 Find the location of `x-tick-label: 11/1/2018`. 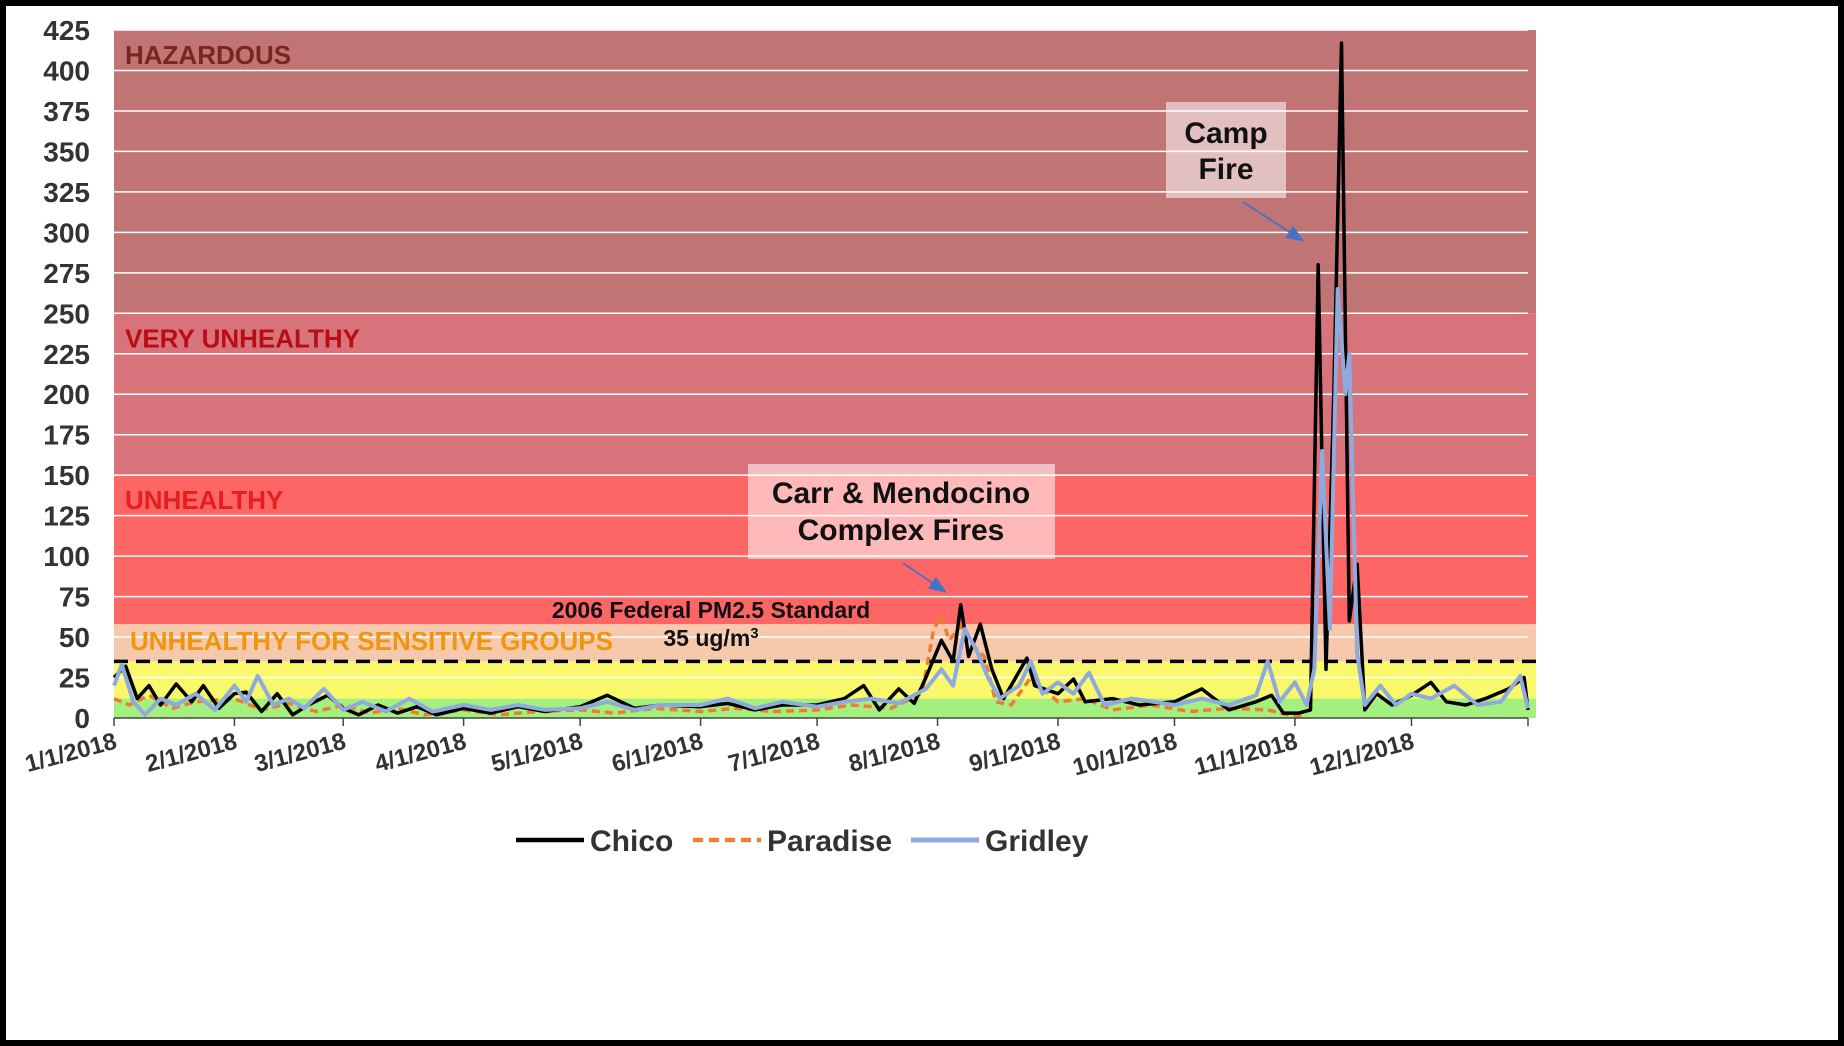

x-tick-label: 11/1/2018 is located at coordinates (1246, 754).